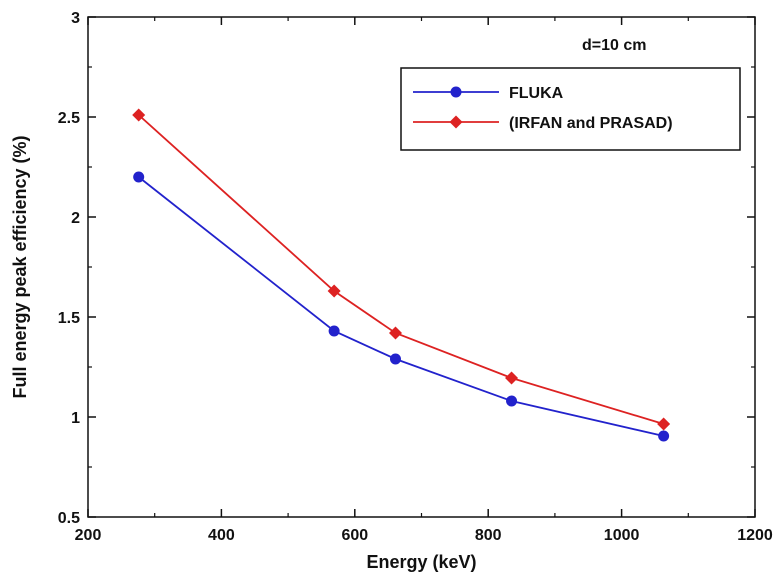 The image size is (778, 577). I want to click on y-tick-label: 1, so click(75, 418).